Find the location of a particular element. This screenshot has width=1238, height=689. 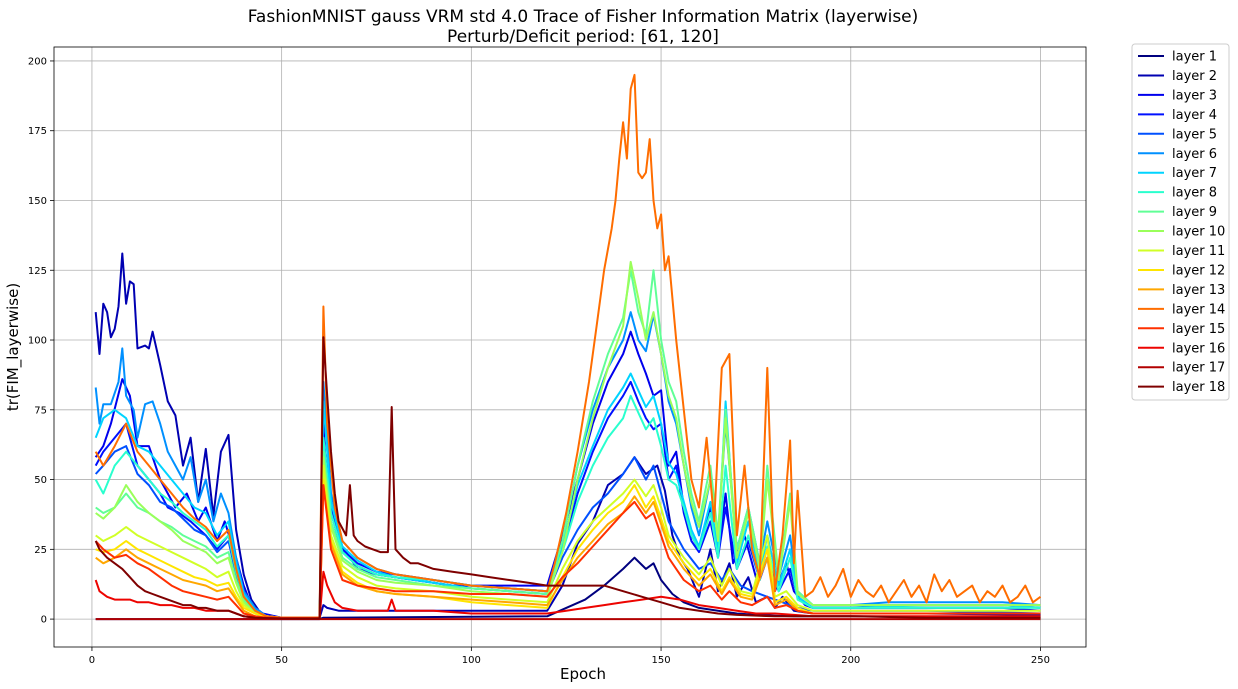

y-tick-label: 150 is located at coordinates (37, 201).